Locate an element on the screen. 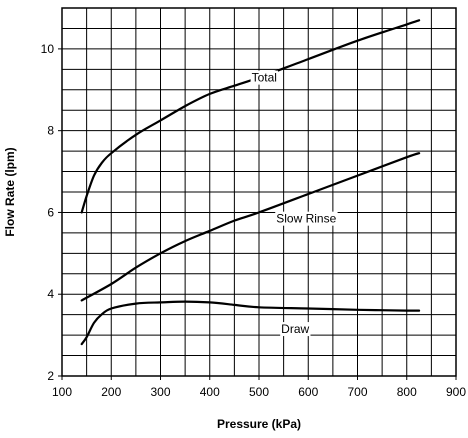 This screenshot has height=438, width=468. y-tick-label: 8 is located at coordinates (50, 131).